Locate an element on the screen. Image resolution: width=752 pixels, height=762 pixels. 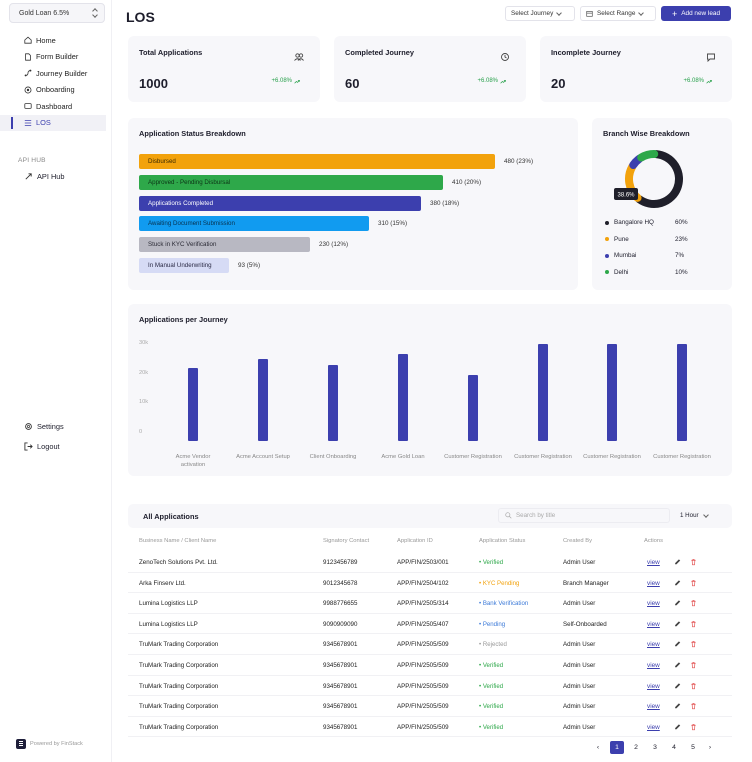
search-icon is located at coordinates (508, 515).